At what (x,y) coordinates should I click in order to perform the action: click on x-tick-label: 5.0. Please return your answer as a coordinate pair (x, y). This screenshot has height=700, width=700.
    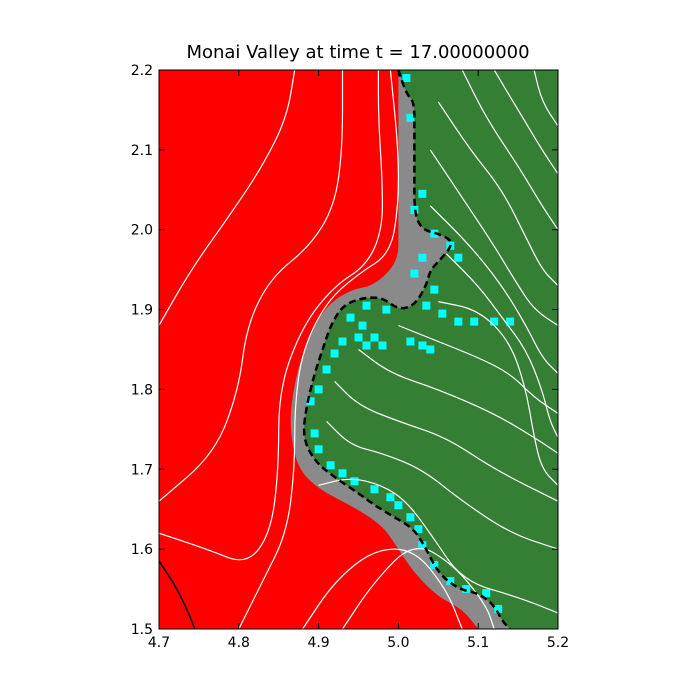
    Looking at the image, I should click on (398, 643).